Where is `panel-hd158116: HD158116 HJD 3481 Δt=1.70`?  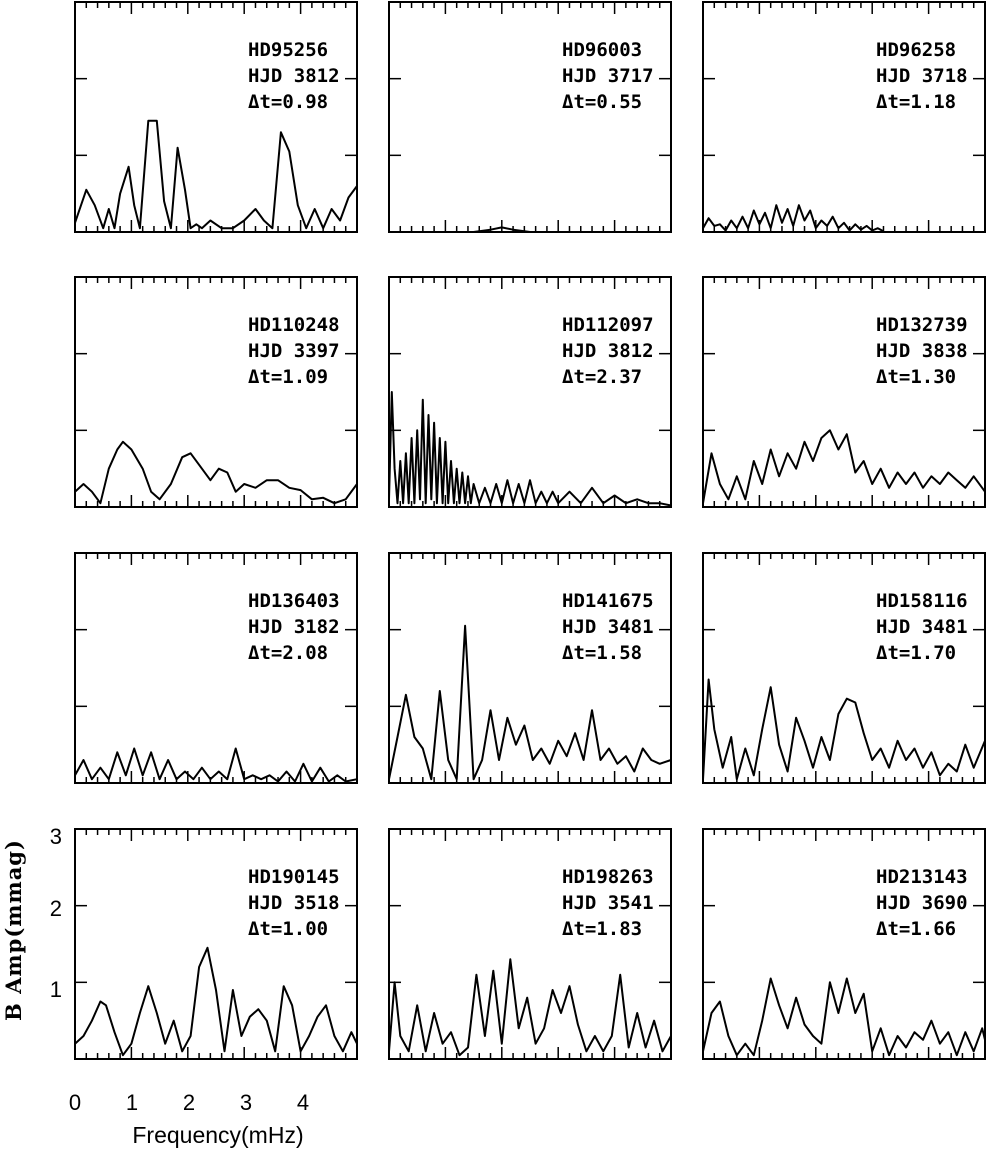
panel-hd158116: HD158116 HJD 3481 Δt=1.70 is located at coordinates (844, 668).